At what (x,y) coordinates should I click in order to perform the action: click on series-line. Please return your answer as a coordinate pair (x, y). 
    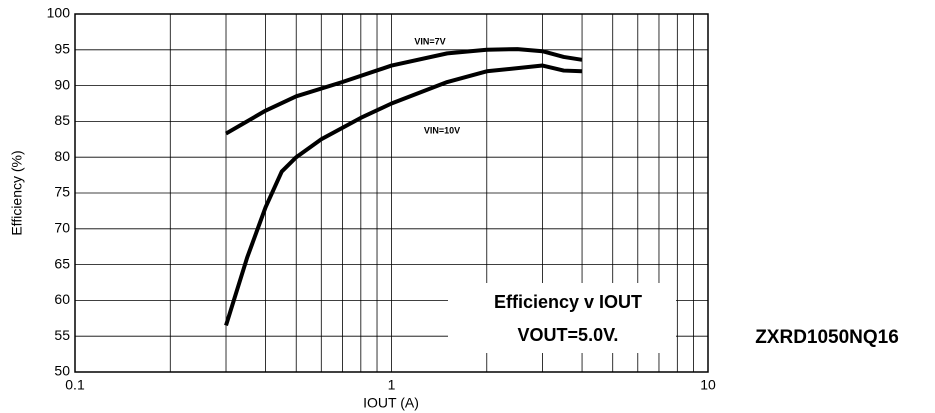
    Looking at the image, I should click on (404, 91).